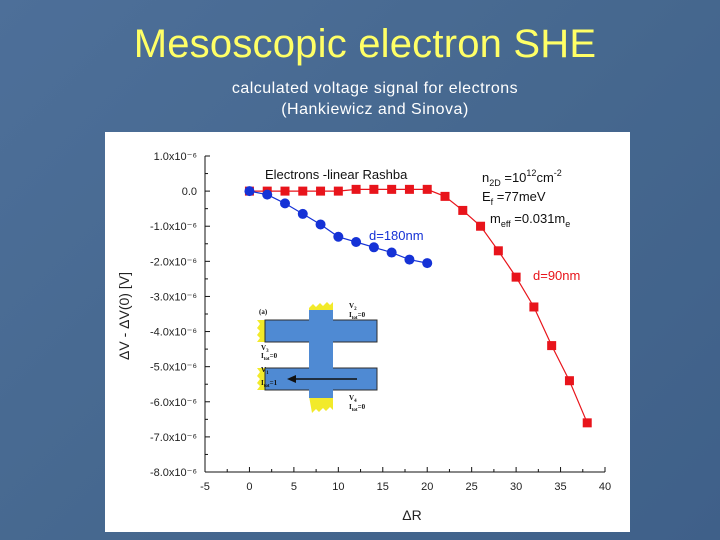 This screenshot has height=540, width=720. I want to click on x-tick-label: 40, so click(605, 487).